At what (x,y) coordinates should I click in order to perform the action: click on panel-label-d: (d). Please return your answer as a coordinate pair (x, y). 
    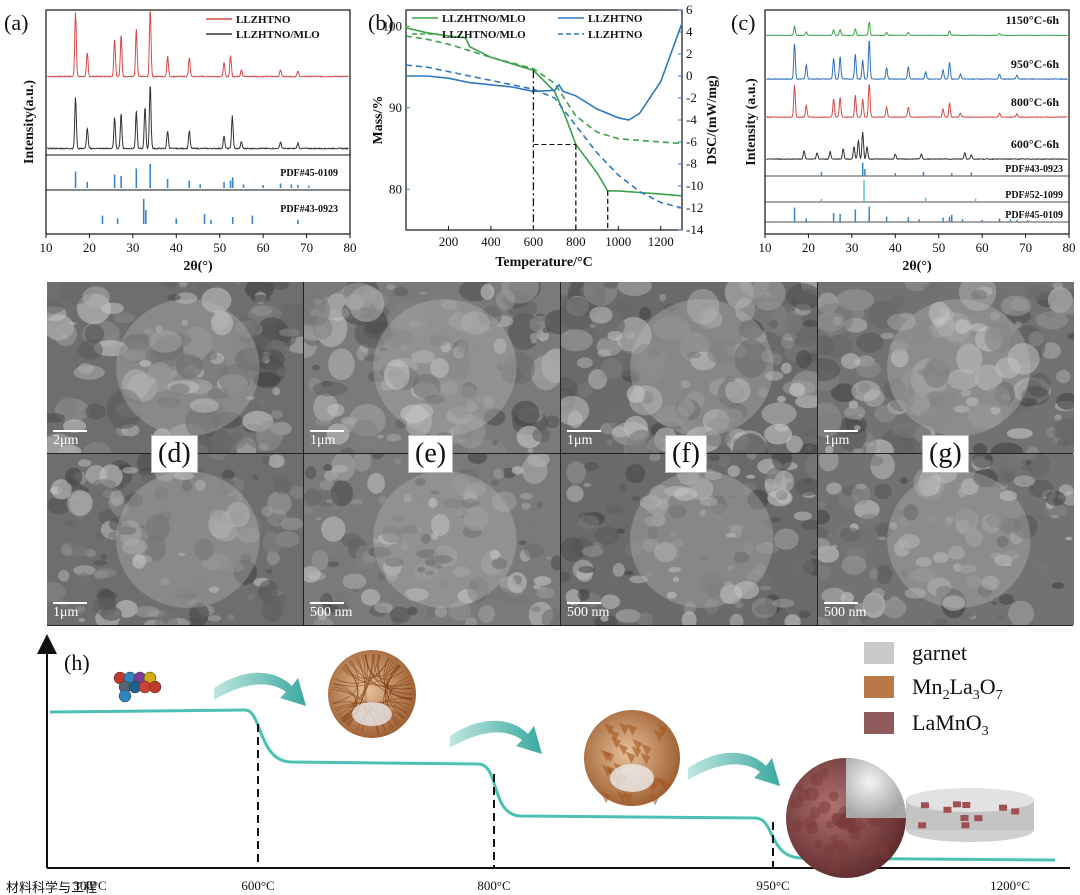
    Looking at the image, I should click on (174, 454).